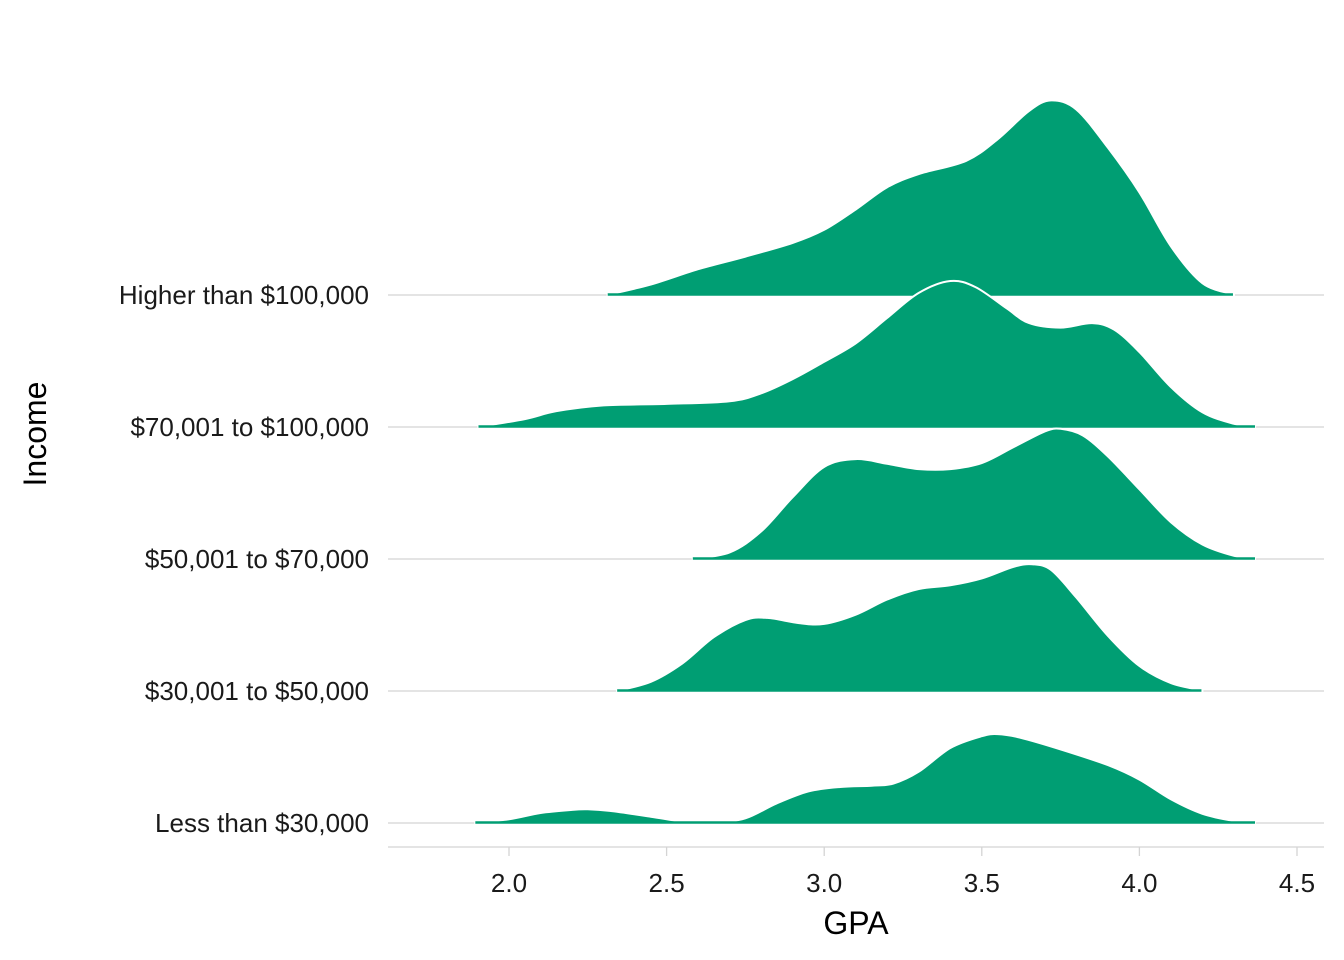 The width and height of the screenshot is (1344, 960). Describe the element at coordinates (824, 883) in the screenshot. I see `x-tick-label: 3.0` at that location.